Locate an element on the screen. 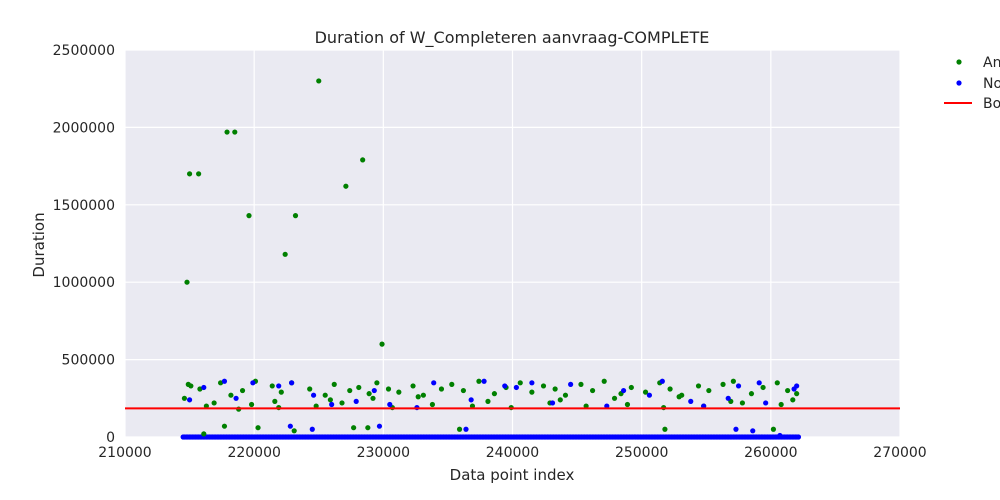 This screenshot has width=1000, height=500. y-tick-labels: 0 500000 1000000 1500000 2000000 2500000 is located at coordinates (84, 244).